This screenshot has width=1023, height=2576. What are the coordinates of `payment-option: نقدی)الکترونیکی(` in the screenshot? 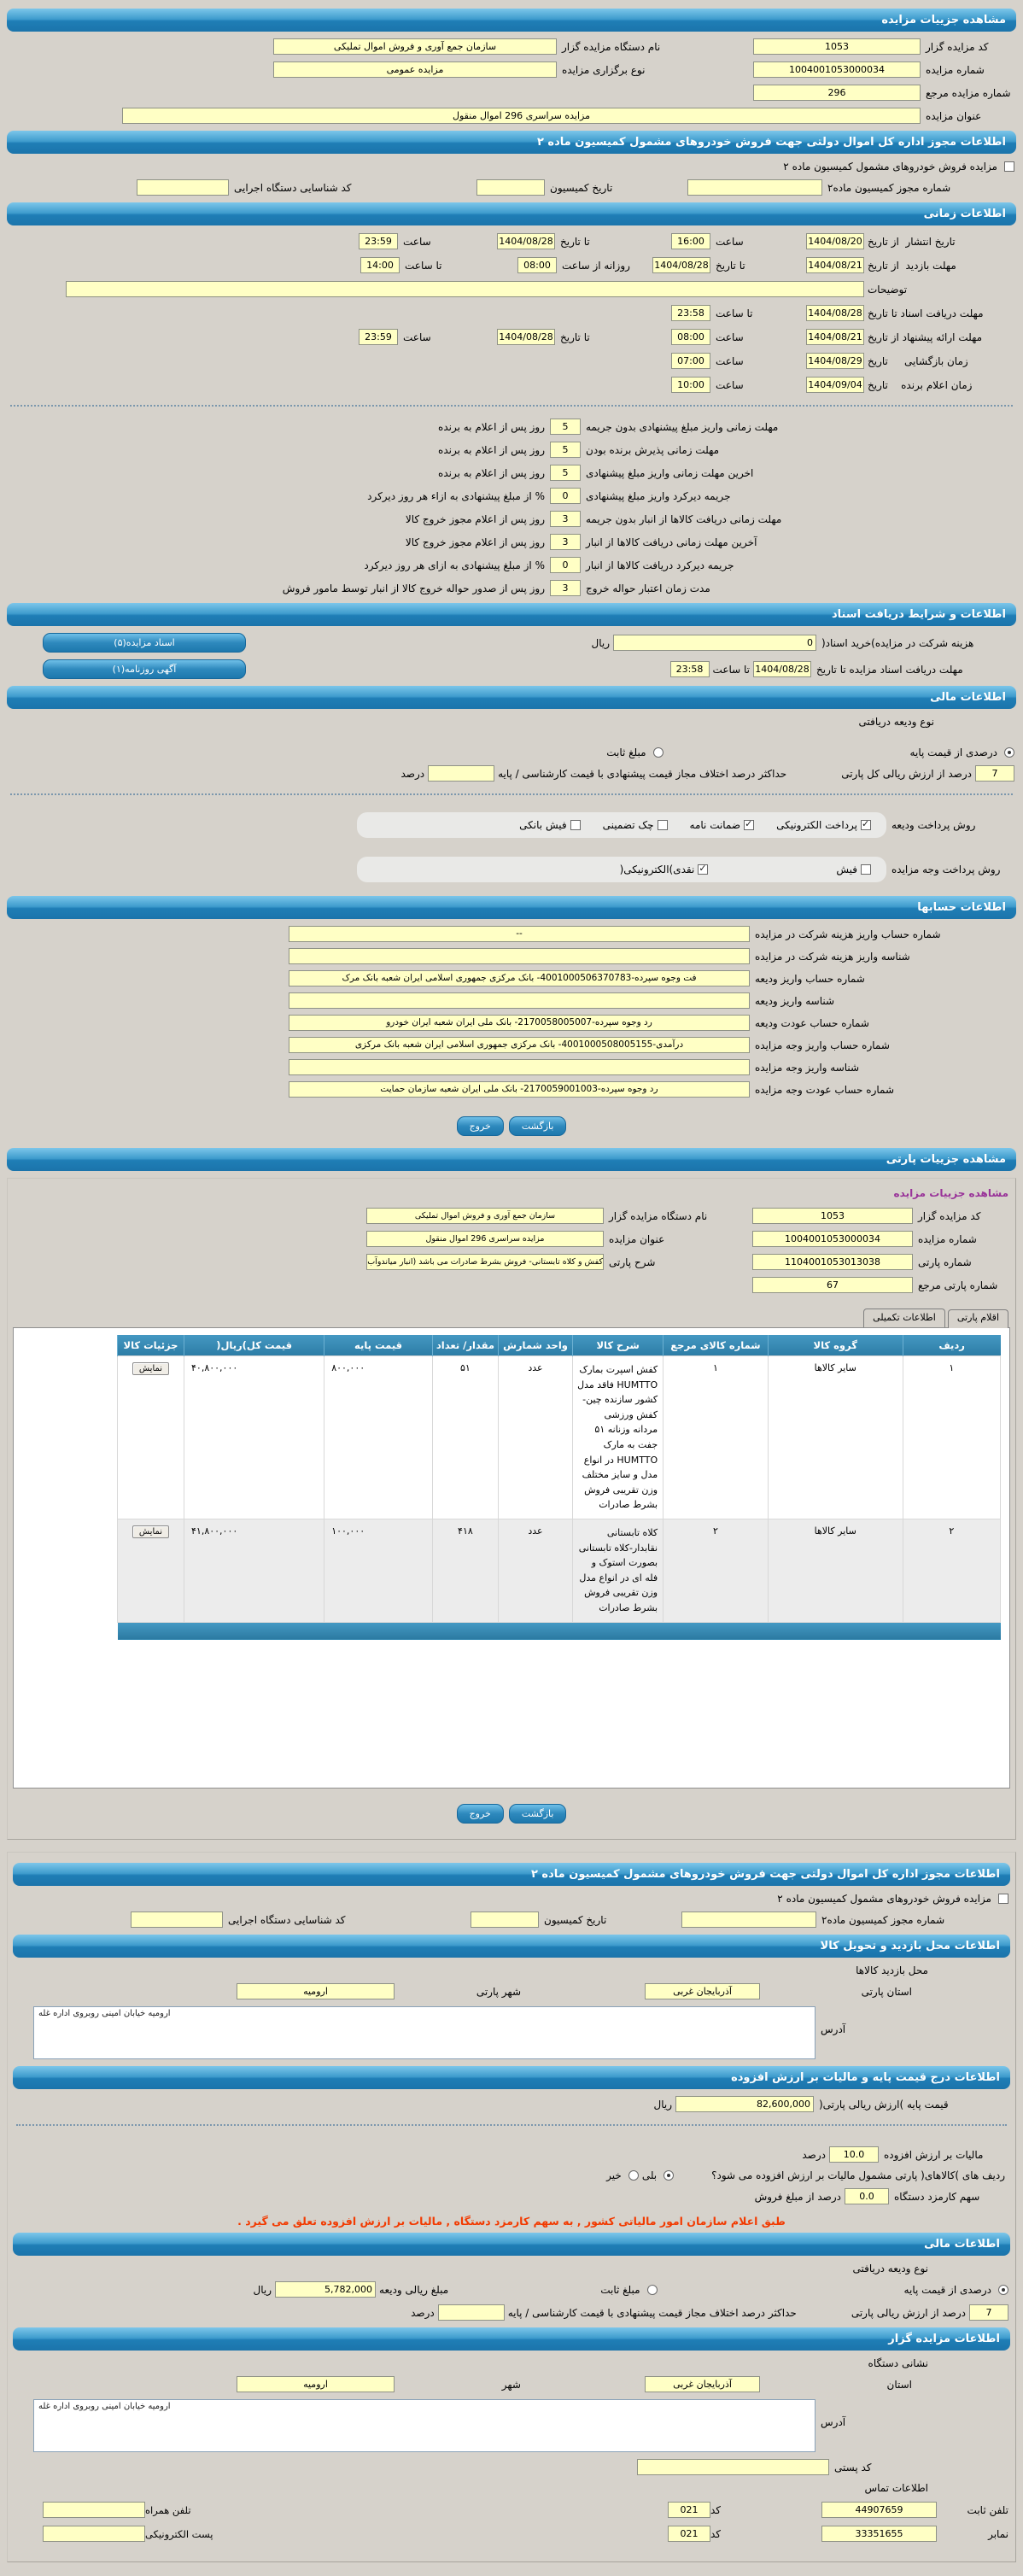 It's located at (665, 869).